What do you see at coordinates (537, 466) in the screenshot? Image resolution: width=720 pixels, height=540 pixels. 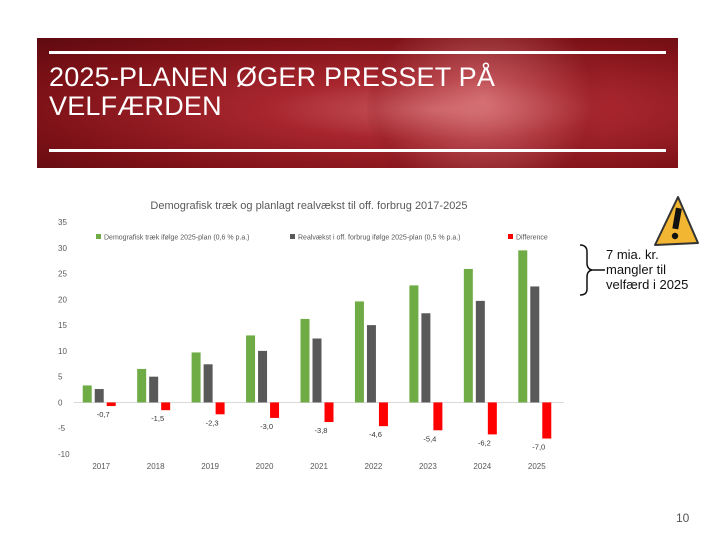 I see `x-tick-label-2025: 2025` at bounding box center [537, 466].